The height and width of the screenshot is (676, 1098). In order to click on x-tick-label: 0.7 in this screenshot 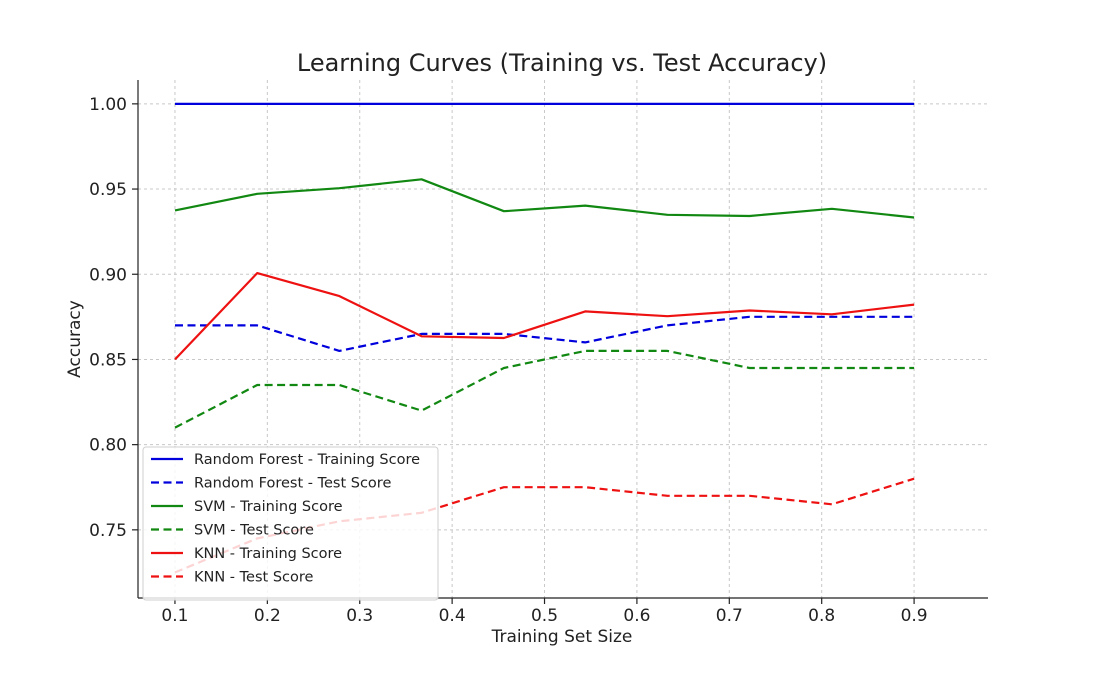, I will do `click(729, 616)`.